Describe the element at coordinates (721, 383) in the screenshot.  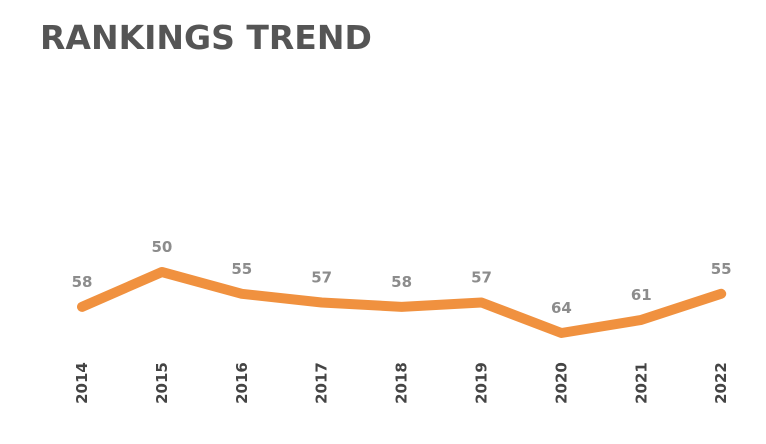
I see `x-tick-label: 2022` at that location.